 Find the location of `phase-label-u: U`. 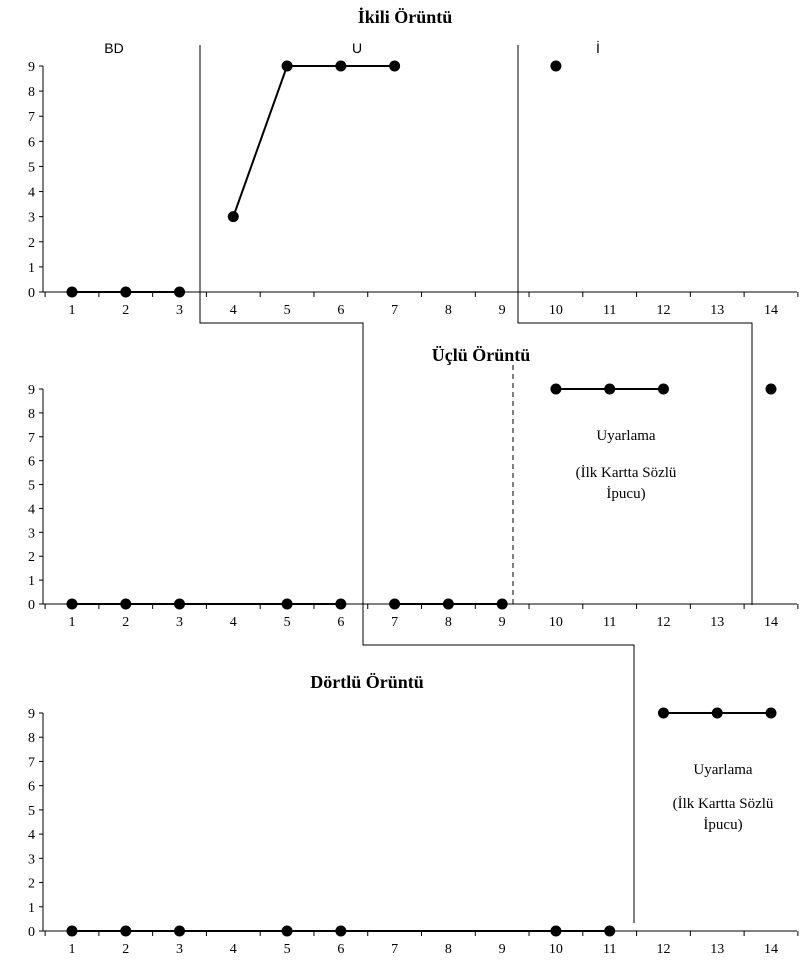

phase-label-u: U is located at coordinates (357, 48).